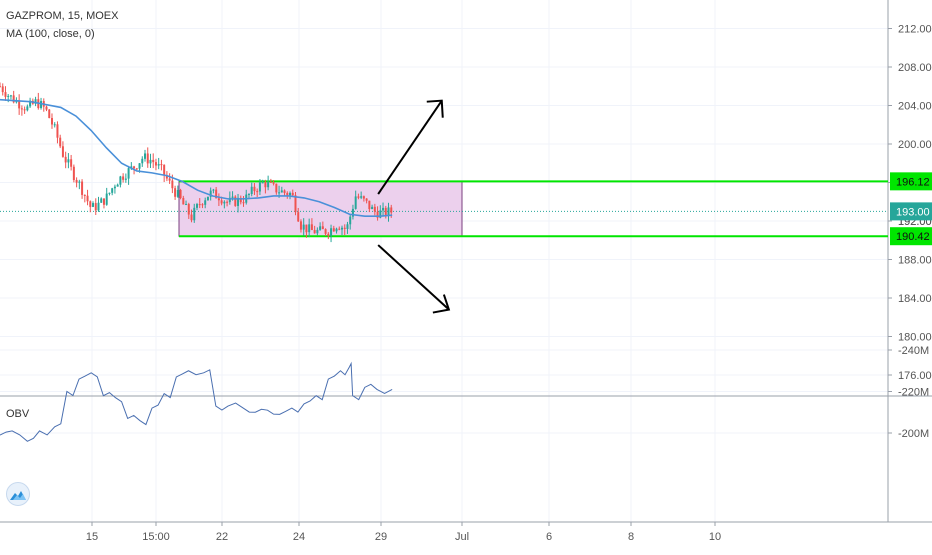  What do you see at coordinates (549, 537) in the screenshot?
I see `time-tick-label: 6` at bounding box center [549, 537].